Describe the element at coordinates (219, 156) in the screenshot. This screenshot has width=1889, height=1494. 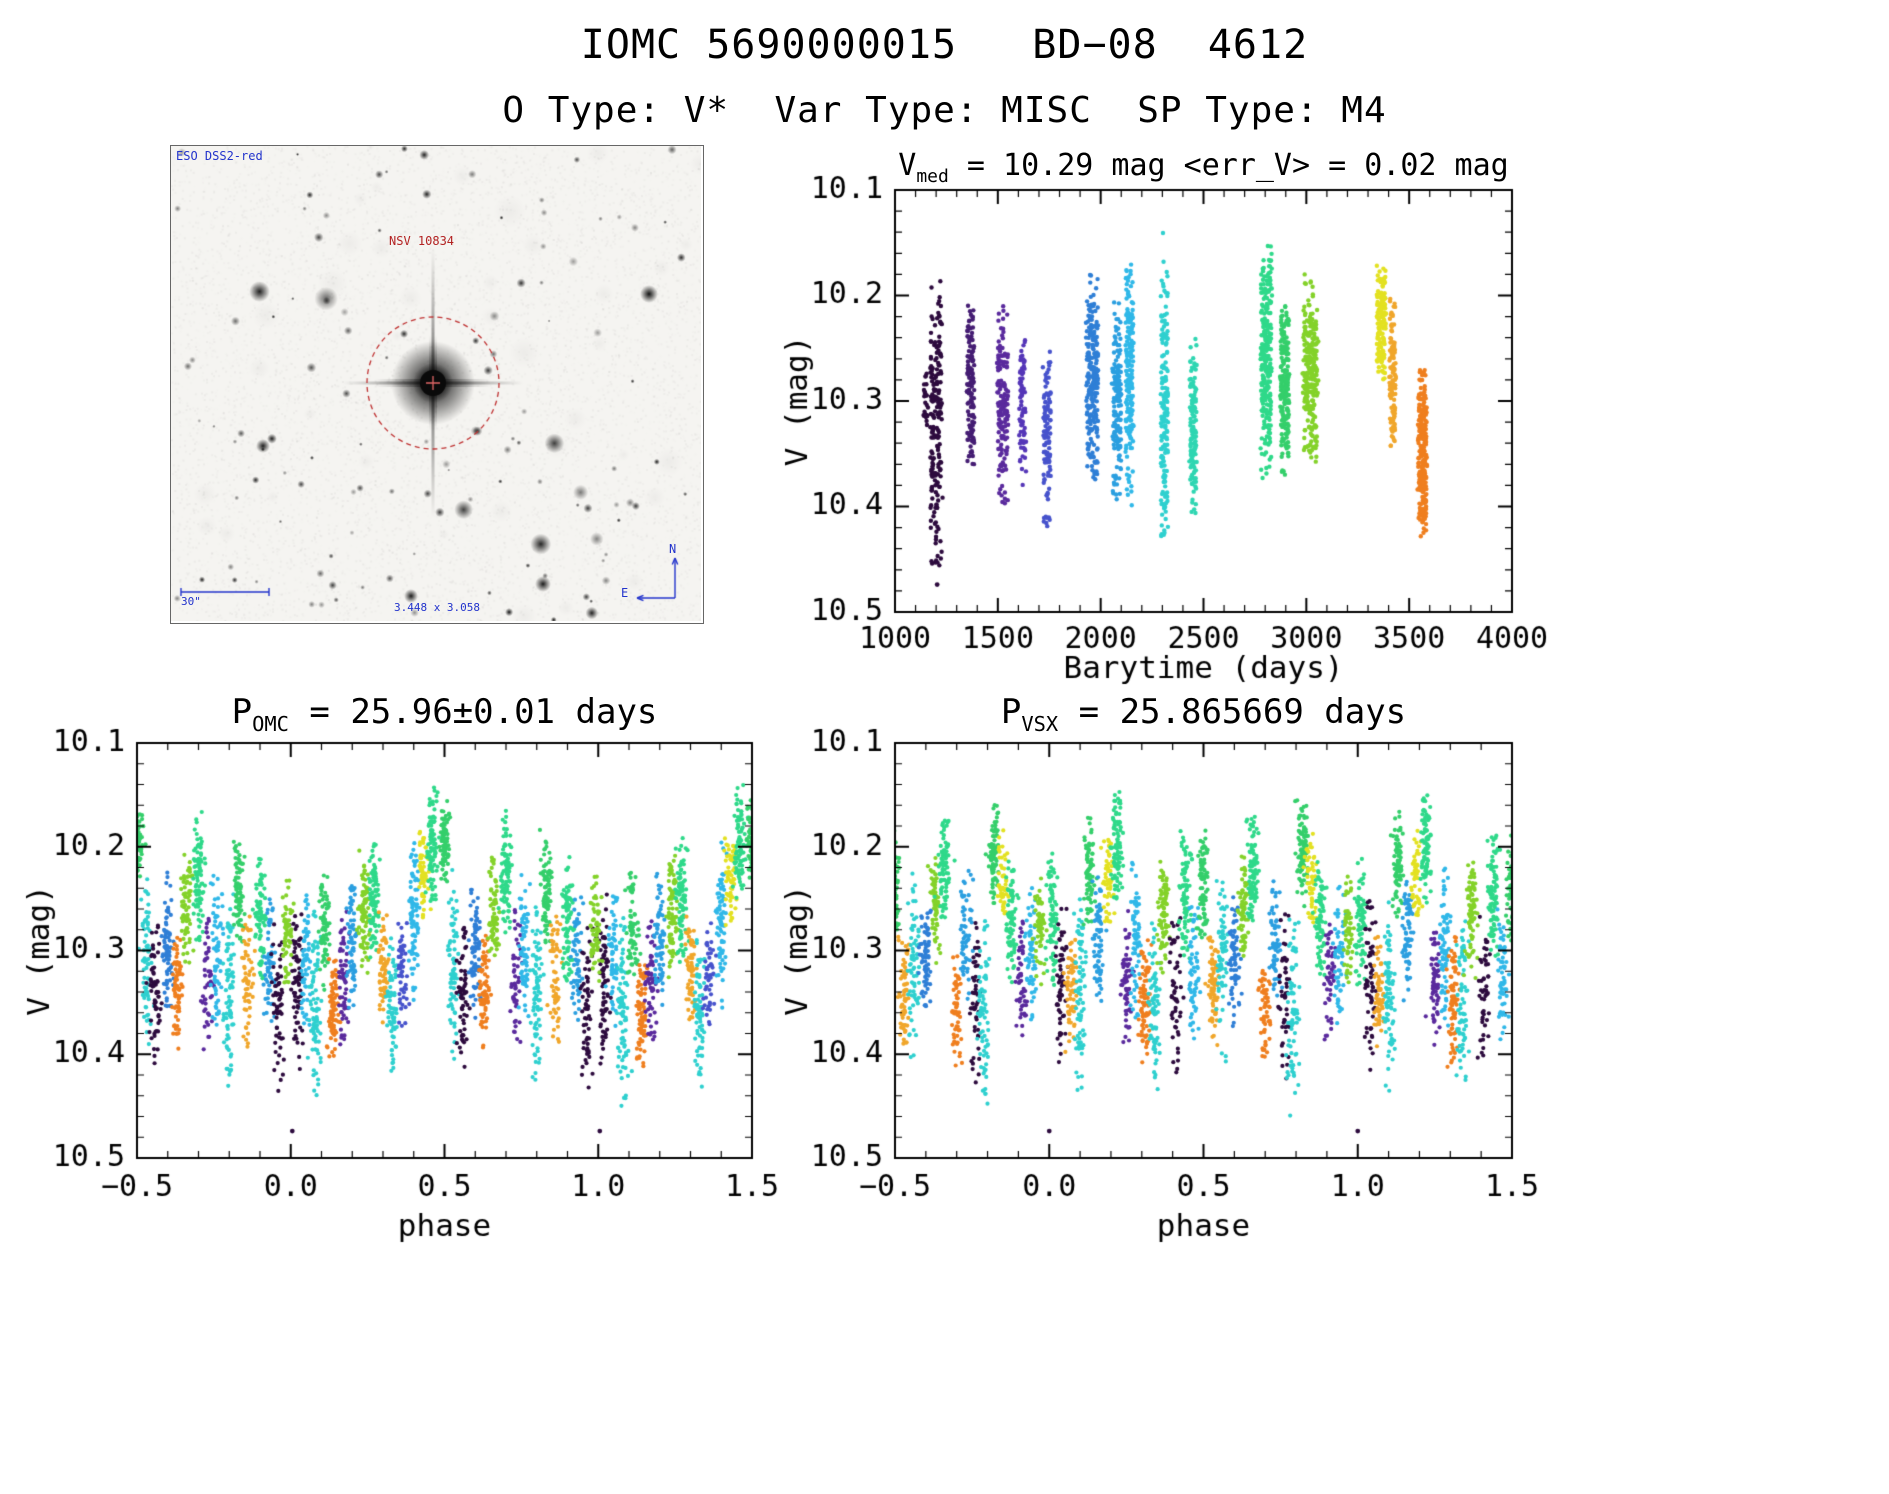
I see `survey-label: ESO DSS2-red` at that location.